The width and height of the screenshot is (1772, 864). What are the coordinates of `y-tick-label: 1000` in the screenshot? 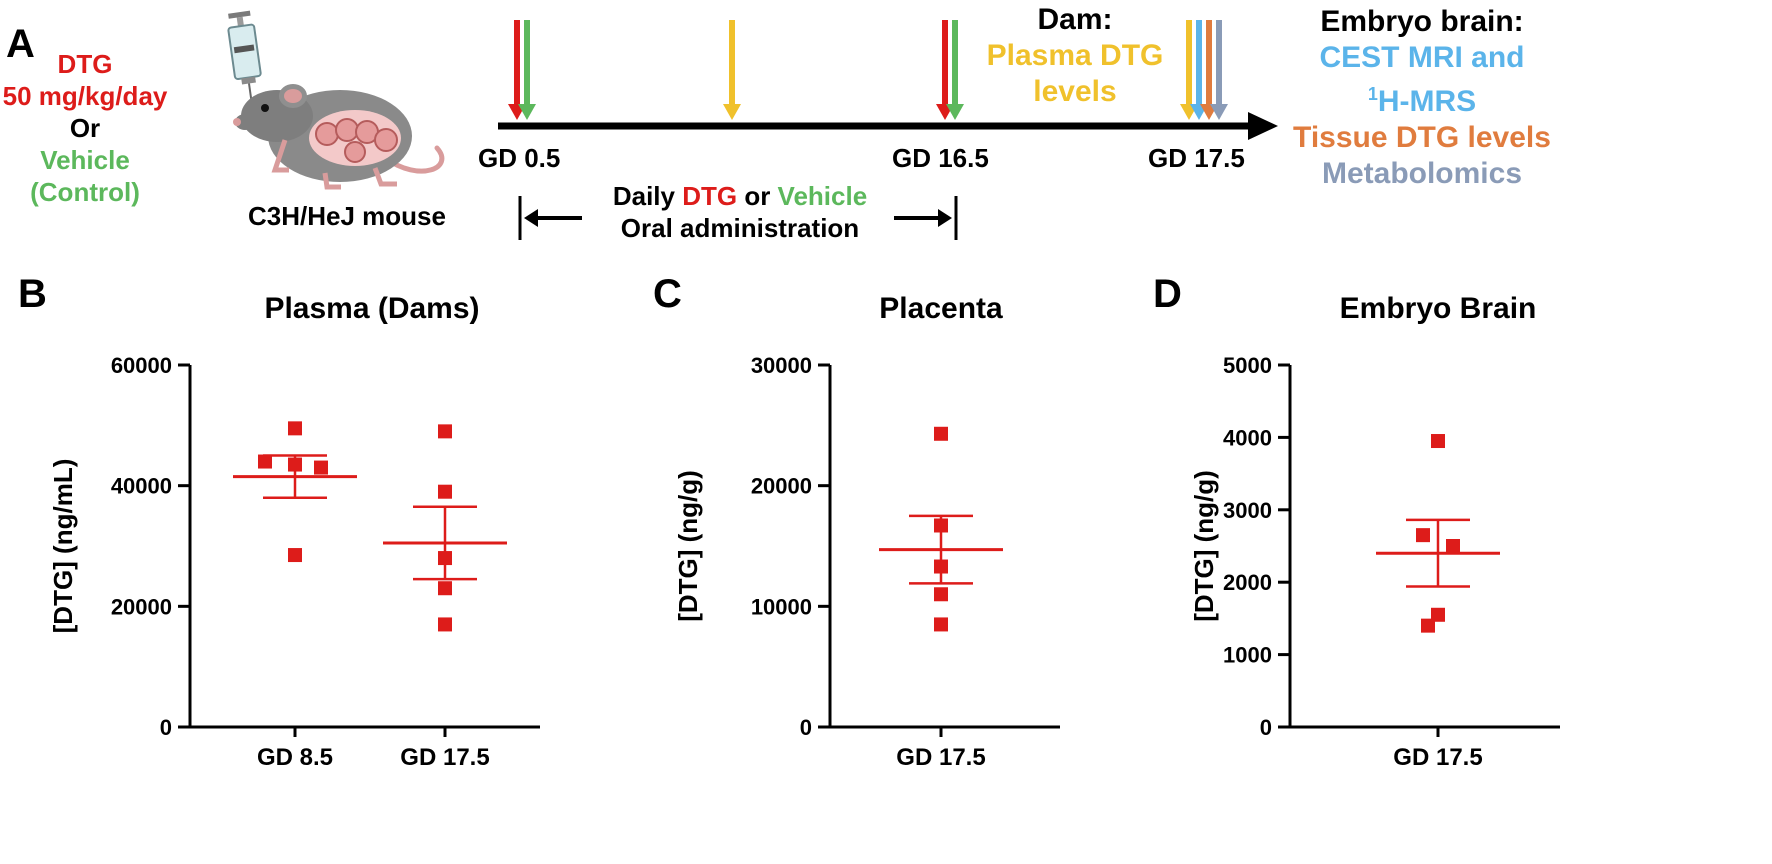 It's located at (1247, 655).